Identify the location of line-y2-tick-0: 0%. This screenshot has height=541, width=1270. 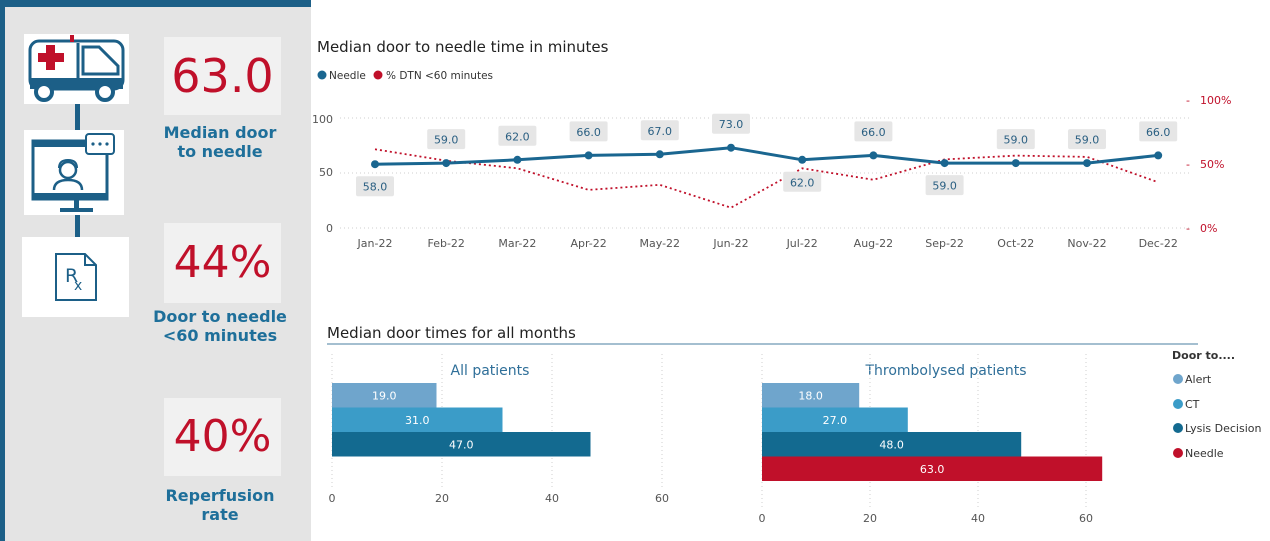
(1208, 228).